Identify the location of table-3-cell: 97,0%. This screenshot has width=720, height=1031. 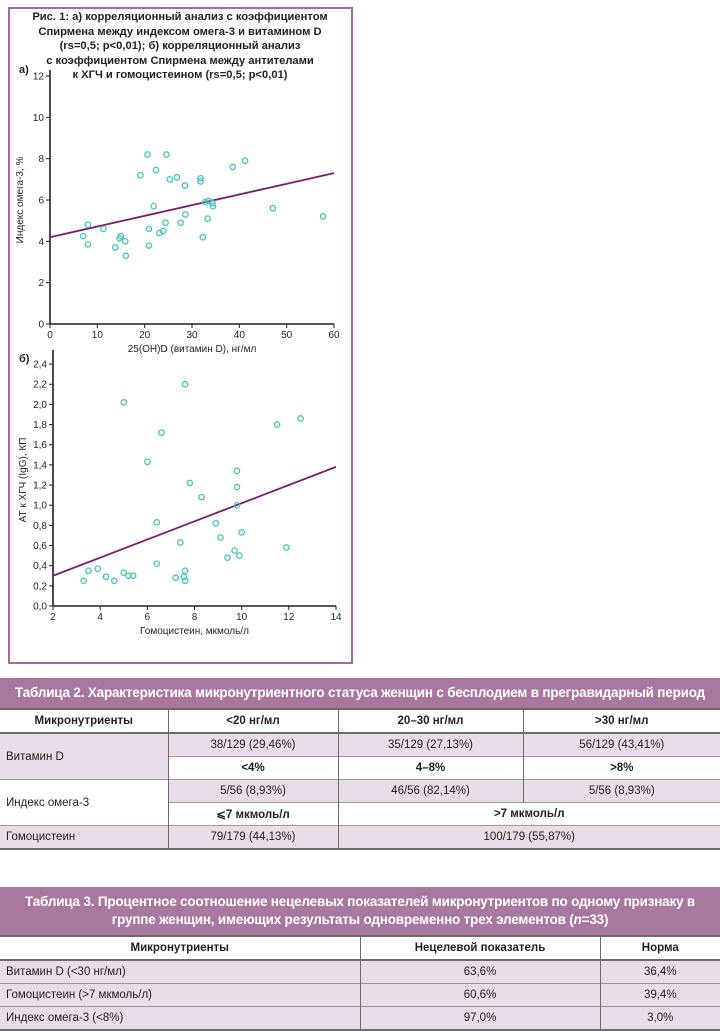
(479, 1018).